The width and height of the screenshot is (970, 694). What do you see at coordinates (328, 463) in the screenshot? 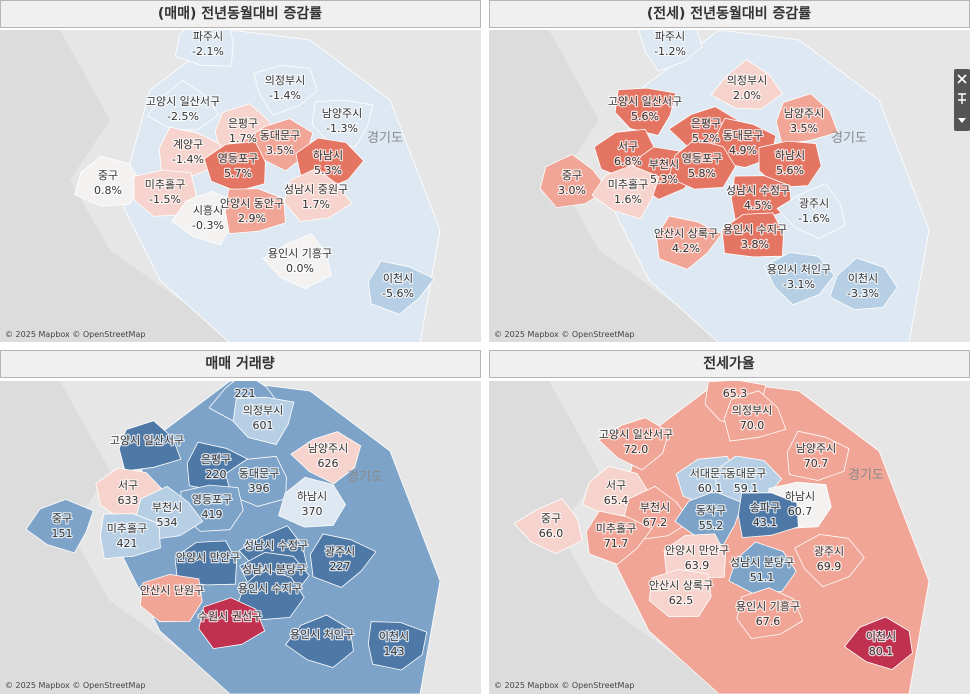
I see `district-value: 626` at bounding box center [328, 463].